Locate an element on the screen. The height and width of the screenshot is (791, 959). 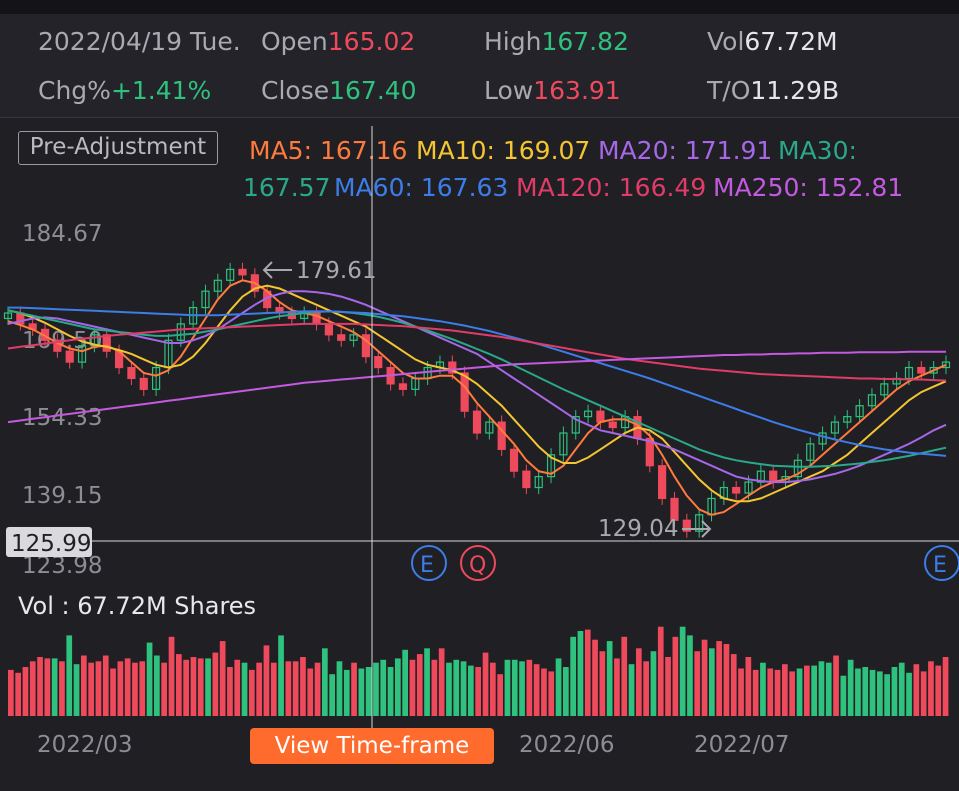
ma-legend-item: MA10: 169.07 is located at coordinates (503, 150).